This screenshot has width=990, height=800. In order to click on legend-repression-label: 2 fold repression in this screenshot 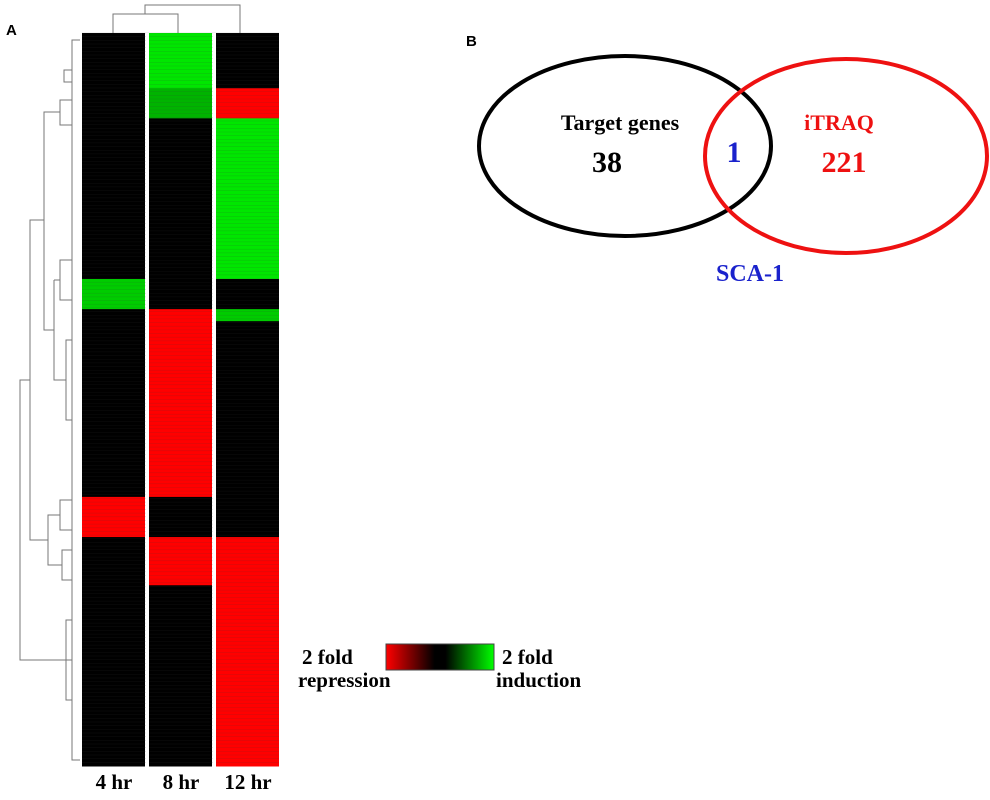, I will do `click(344, 669)`.